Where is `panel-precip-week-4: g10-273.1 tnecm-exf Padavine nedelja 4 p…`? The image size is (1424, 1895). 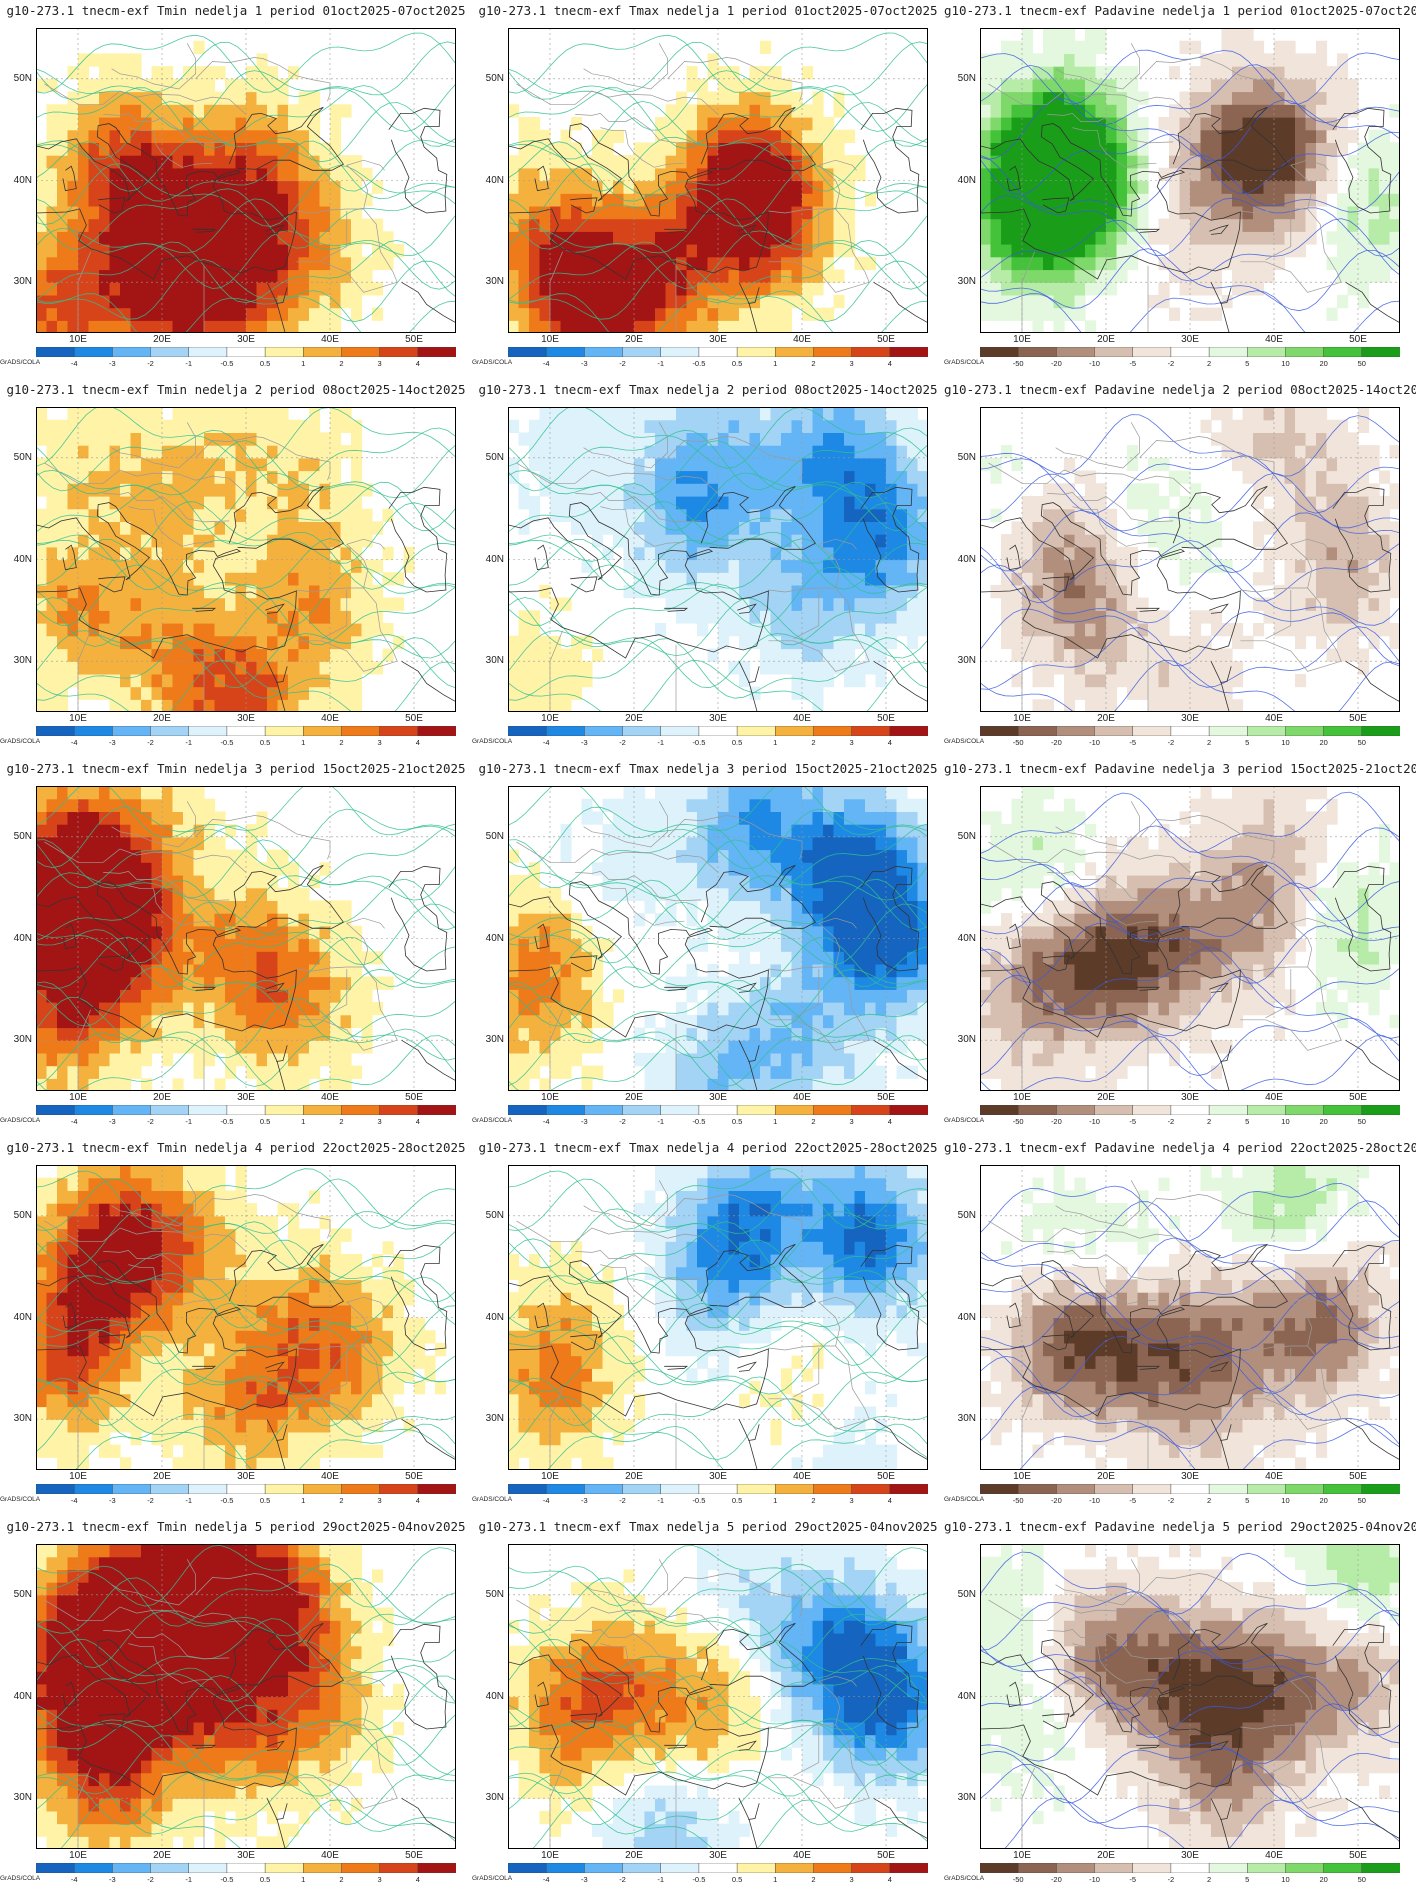 panel-precip-week-4: g10-273.1 tnecm-exf Padavine nedelja 4 p… is located at coordinates (1180, 1326).